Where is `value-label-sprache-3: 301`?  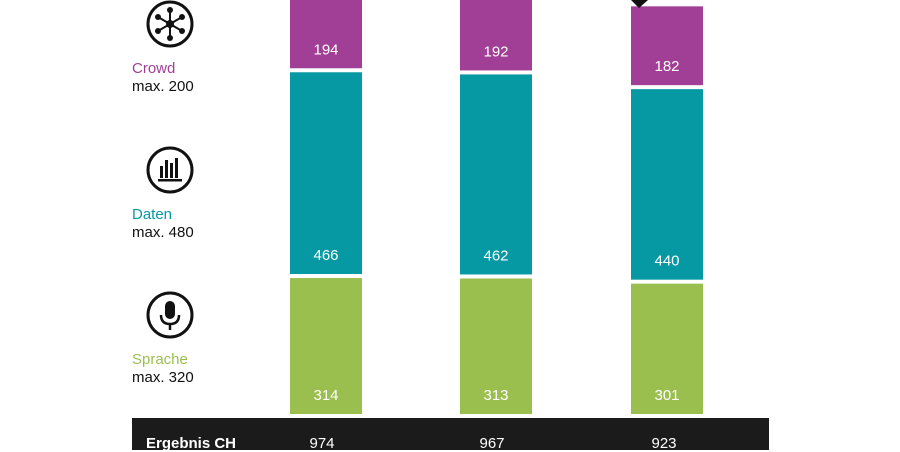 value-label-sprache-3: 301 is located at coordinates (666, 395).